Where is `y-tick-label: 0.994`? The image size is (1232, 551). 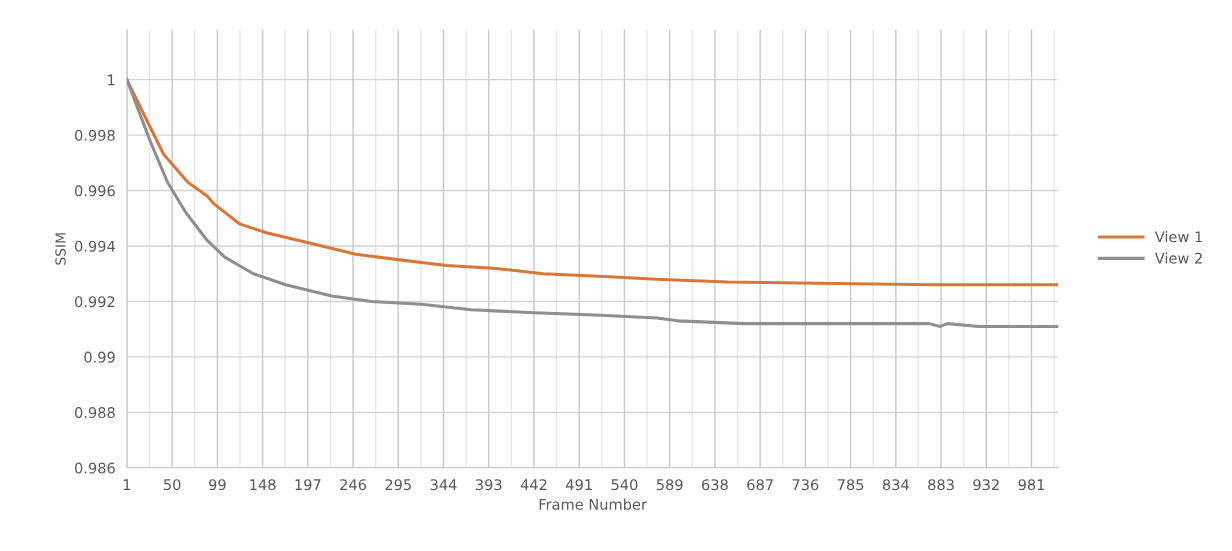
y-tick-label: 0.994 is located at coordinates (95, 246).